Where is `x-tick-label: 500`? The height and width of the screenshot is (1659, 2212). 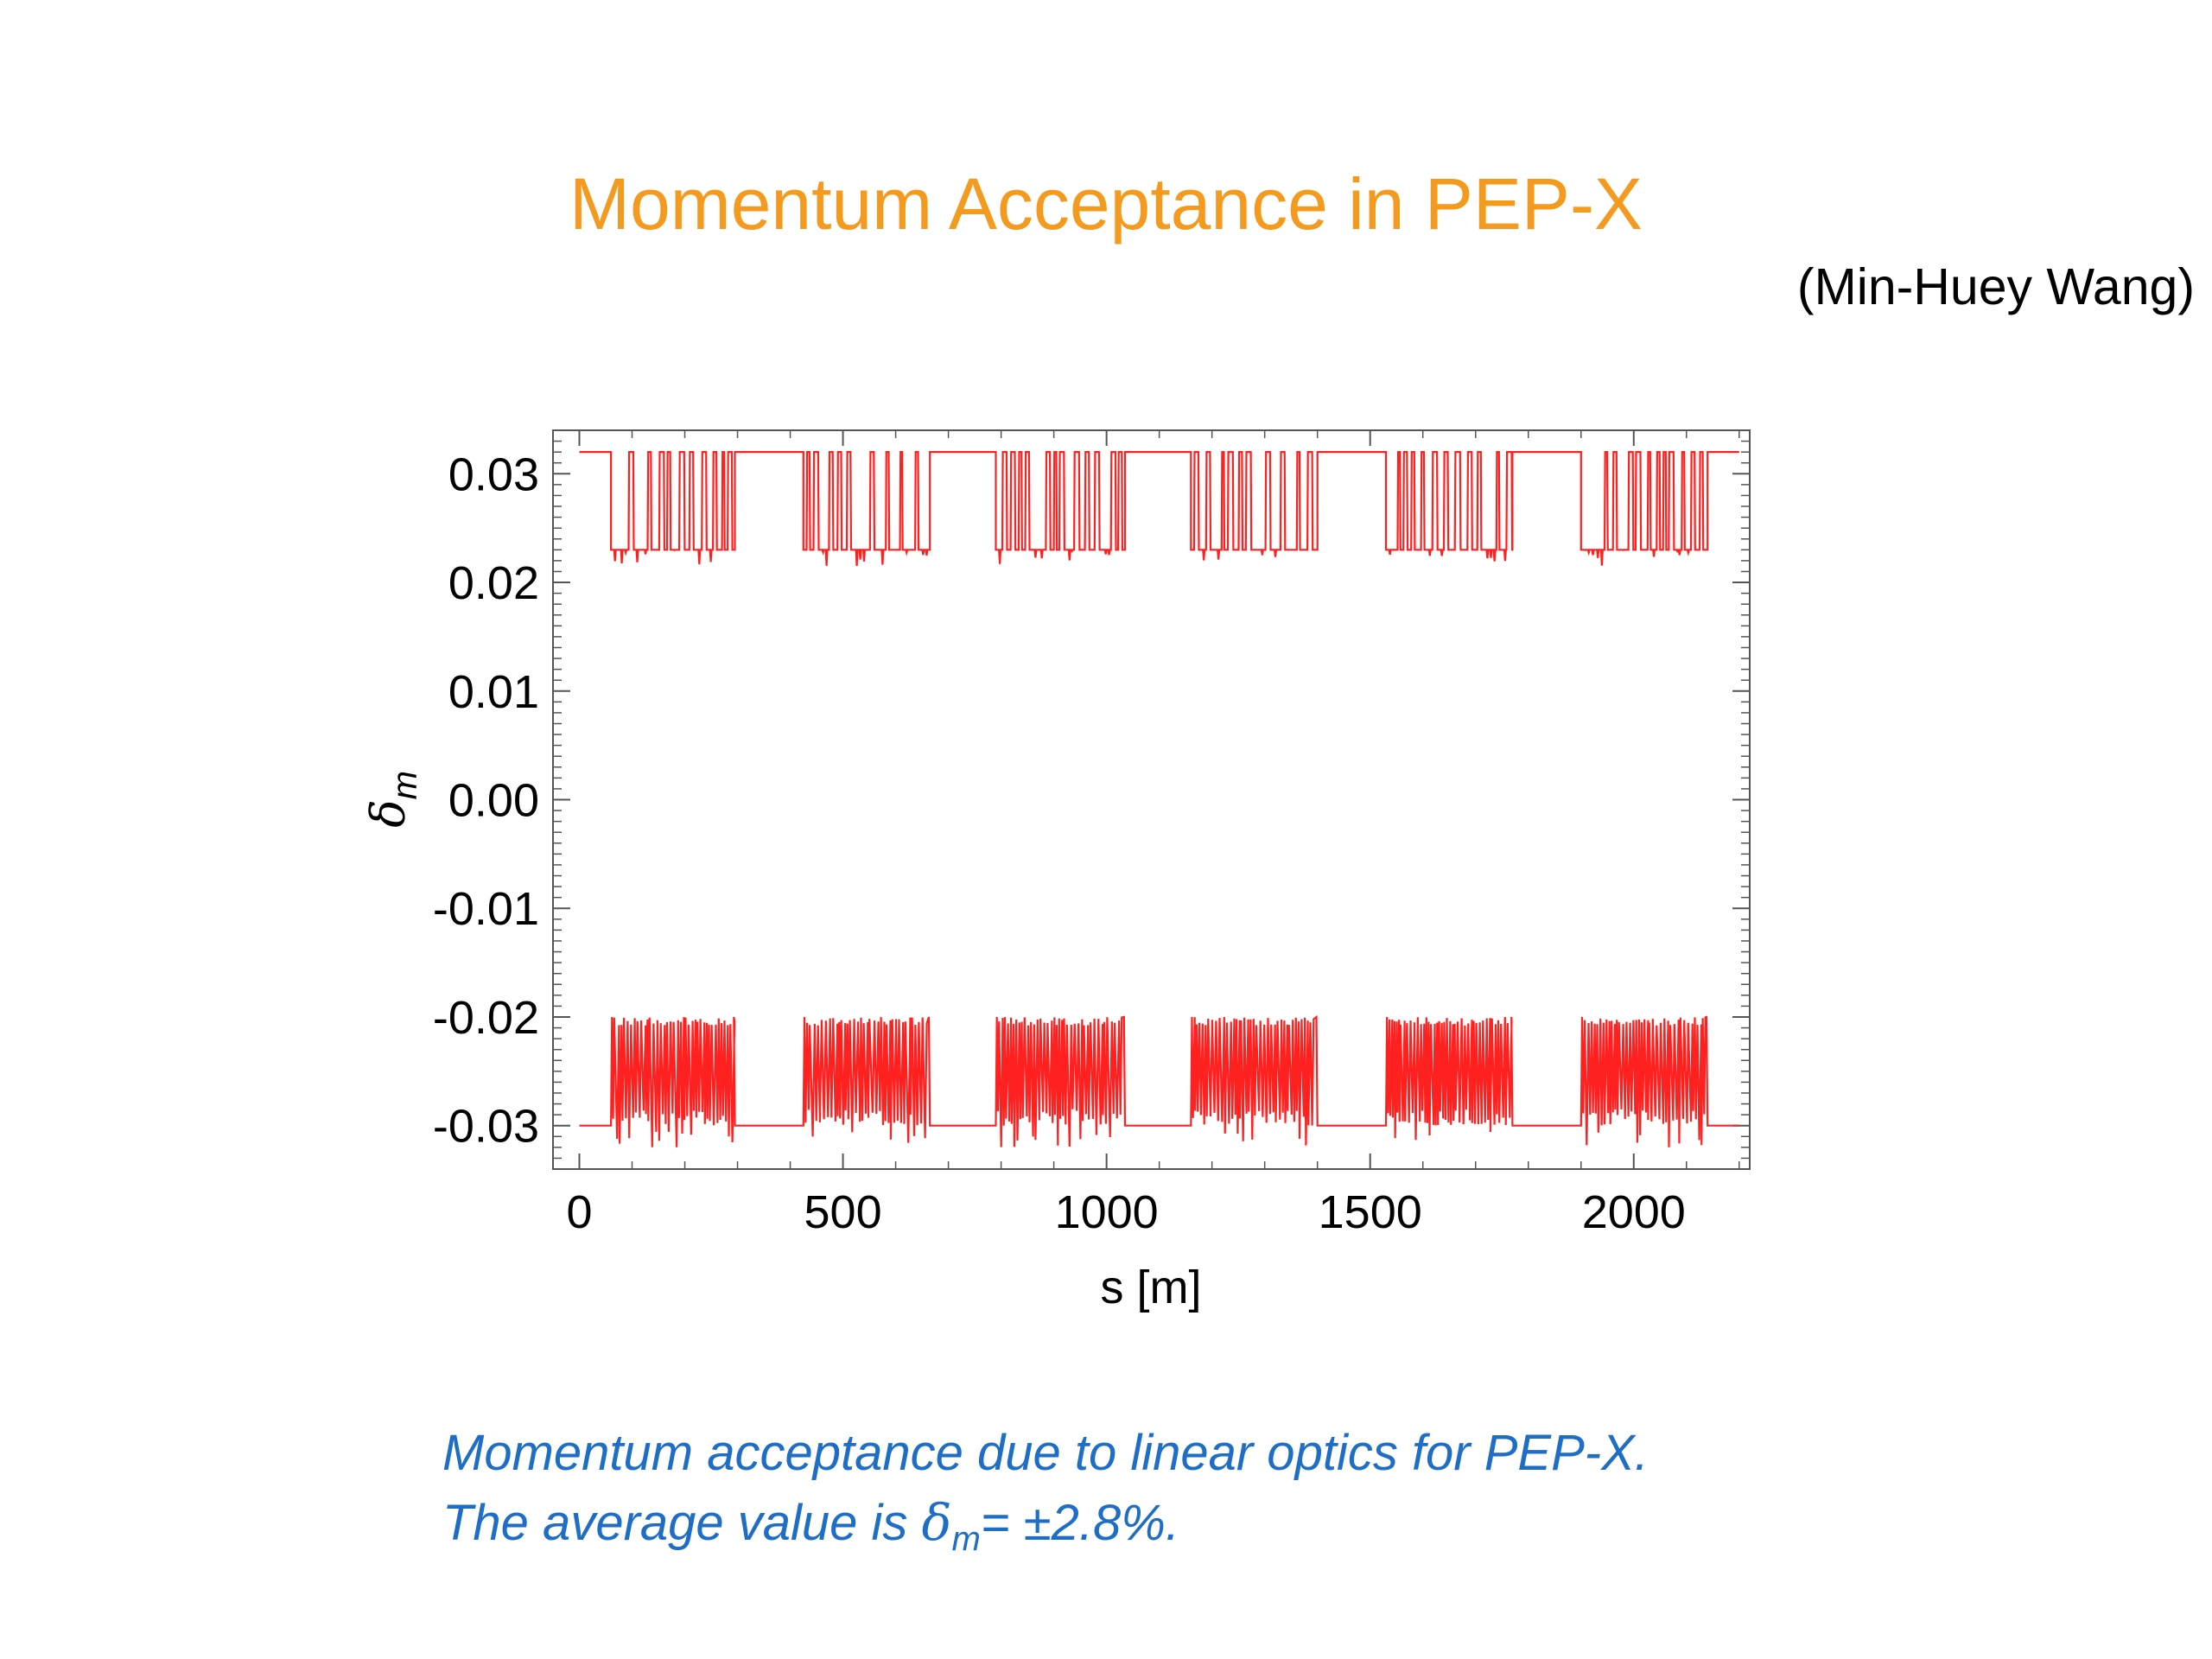
x-tick-label: 500 is located at coordinates (843, 1212).